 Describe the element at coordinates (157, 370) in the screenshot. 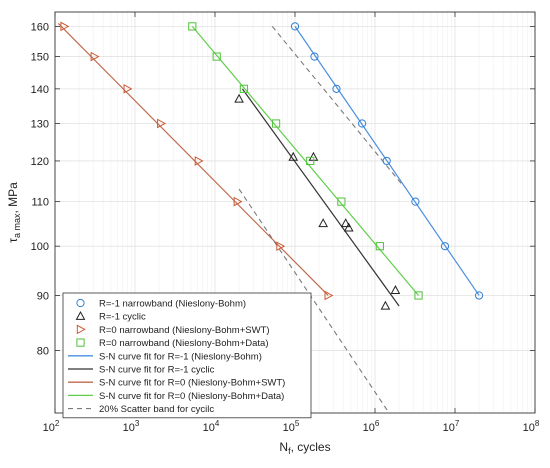

I see `legend-label-5: S-N curve fit for R=-1 cyclic` at that location.